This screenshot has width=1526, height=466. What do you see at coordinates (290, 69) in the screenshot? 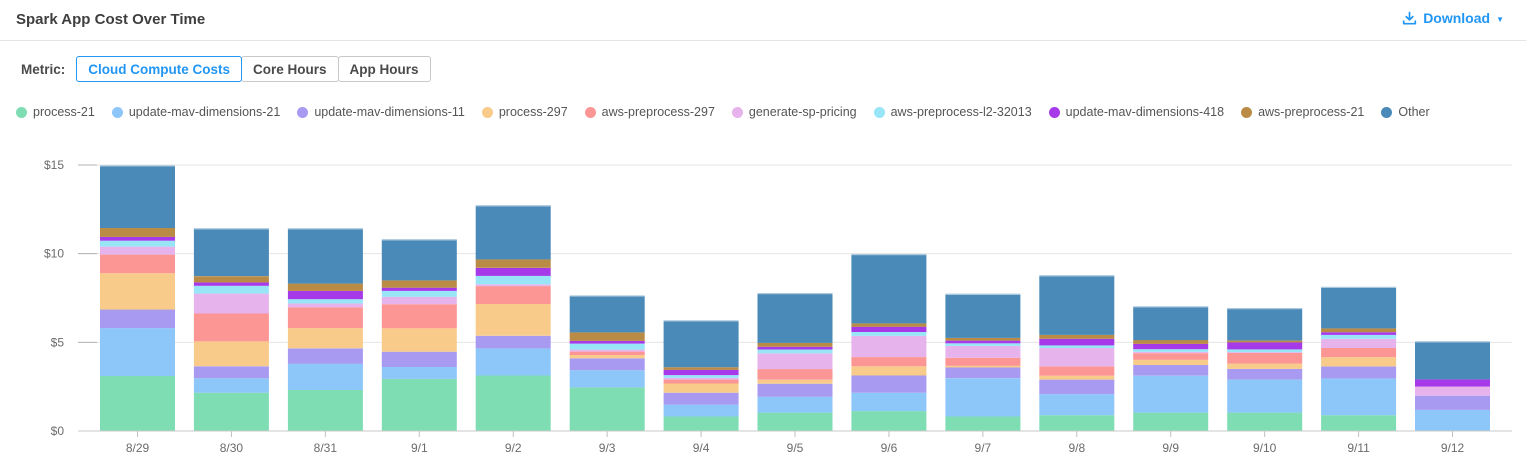
I see `metric-button-core-hours: Core Hours` at bounding box center [290, 69].